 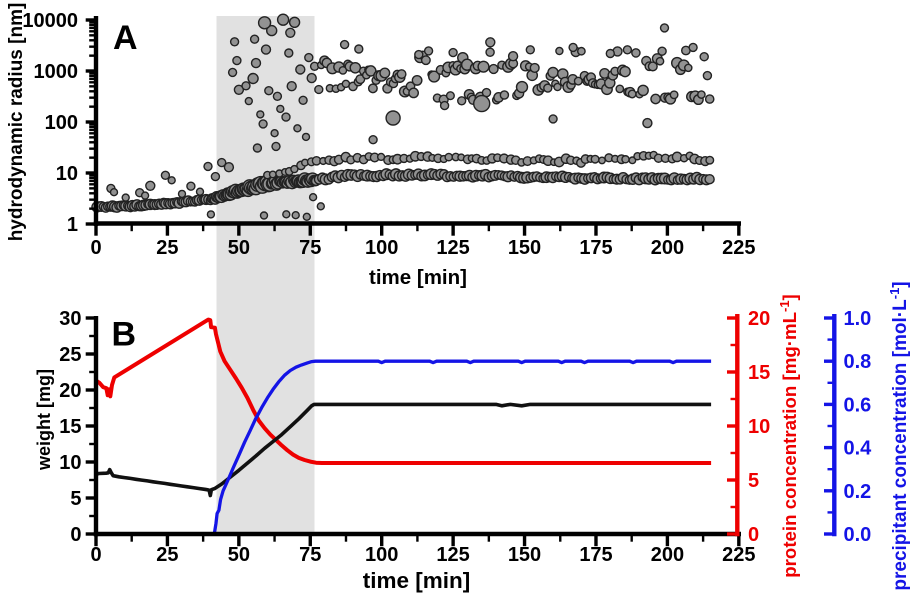 What do you see at coordinates (858, 405) in the screenshot?
I see `svg-text: 0.6` at bounding box center [858, 405].